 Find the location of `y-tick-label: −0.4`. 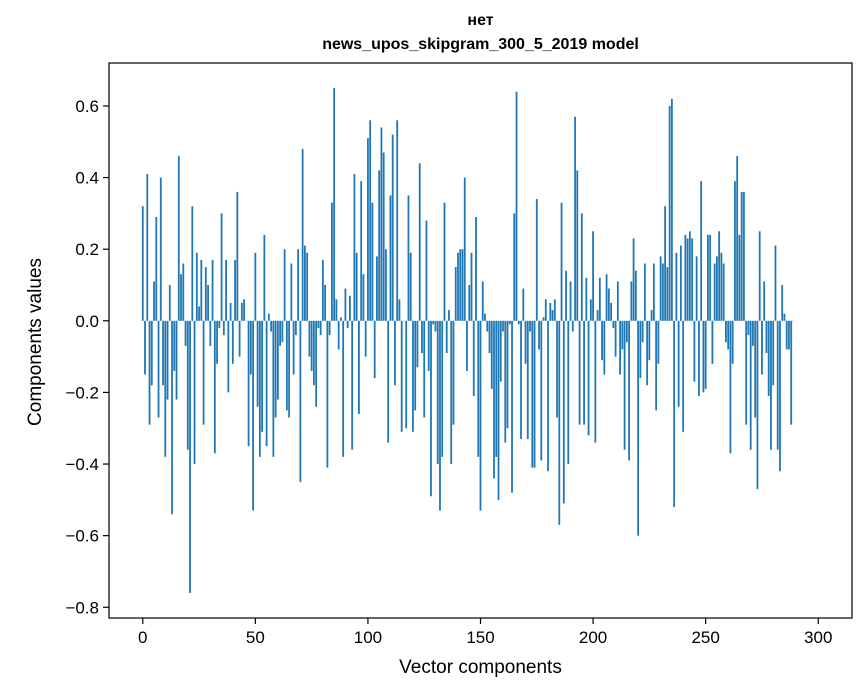

y-tick-label: −0.4 is located at coordinates (82, 464).